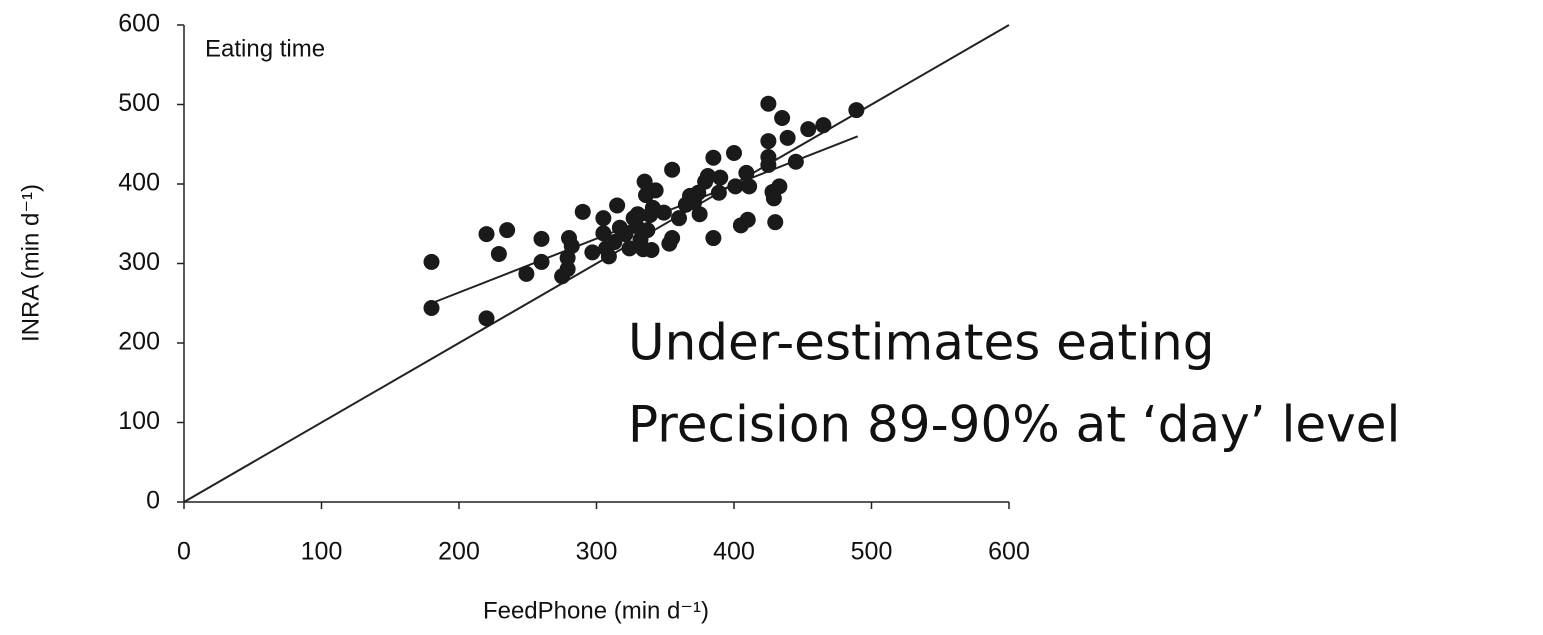  I want to click on y-tick-label: 100, so click(139, 421).